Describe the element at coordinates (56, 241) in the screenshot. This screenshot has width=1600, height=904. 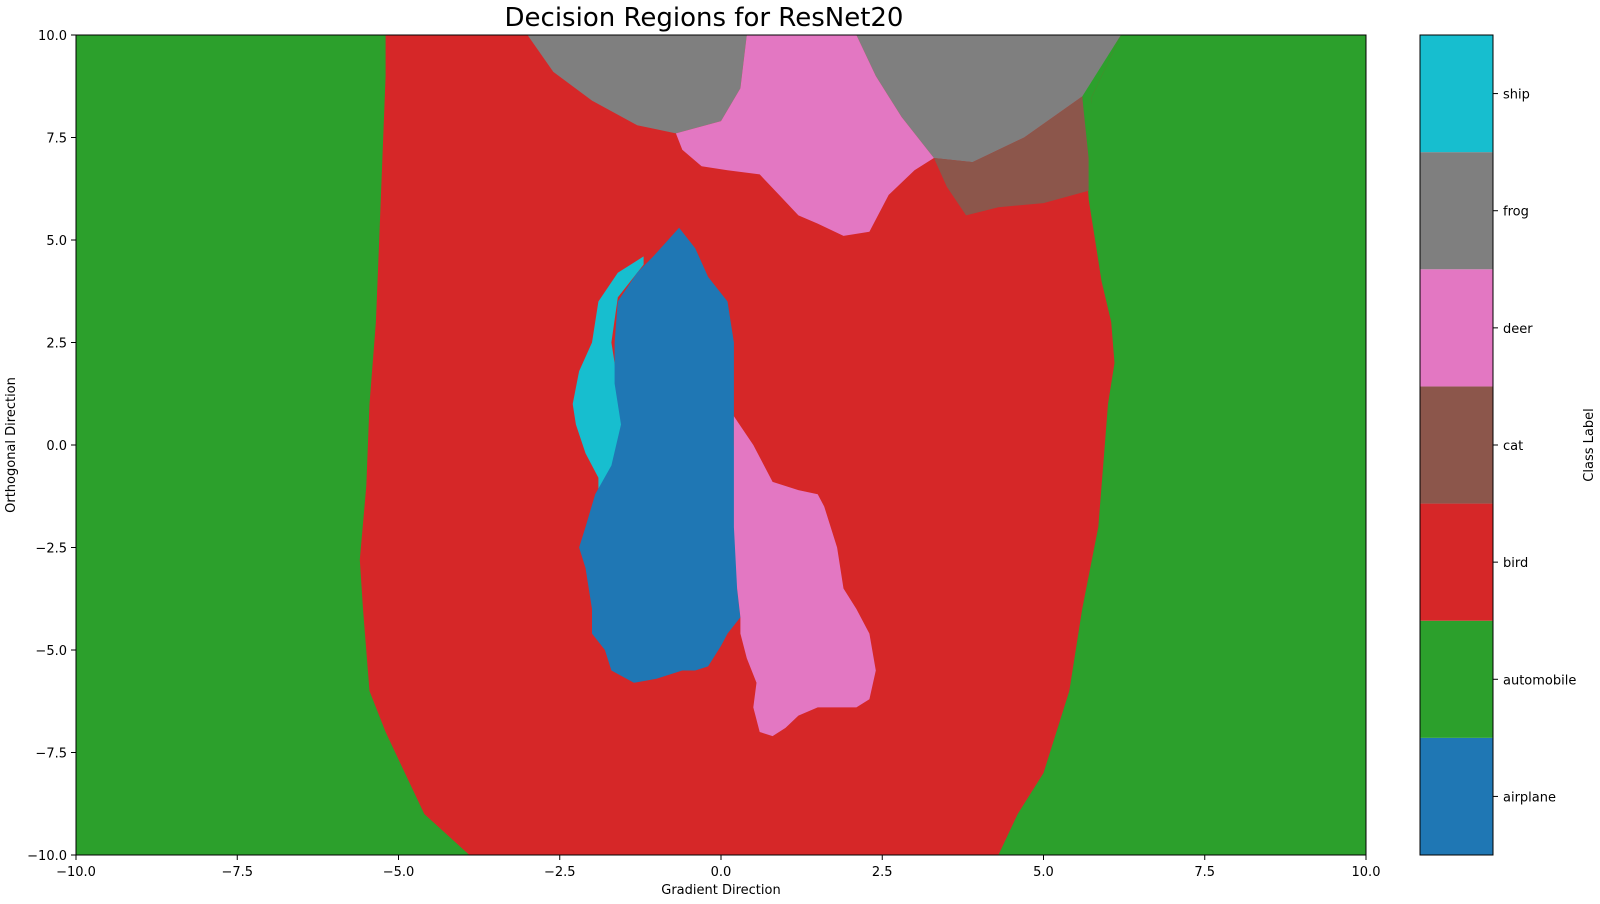
I see `y-tick-label: 5.0` at that location.